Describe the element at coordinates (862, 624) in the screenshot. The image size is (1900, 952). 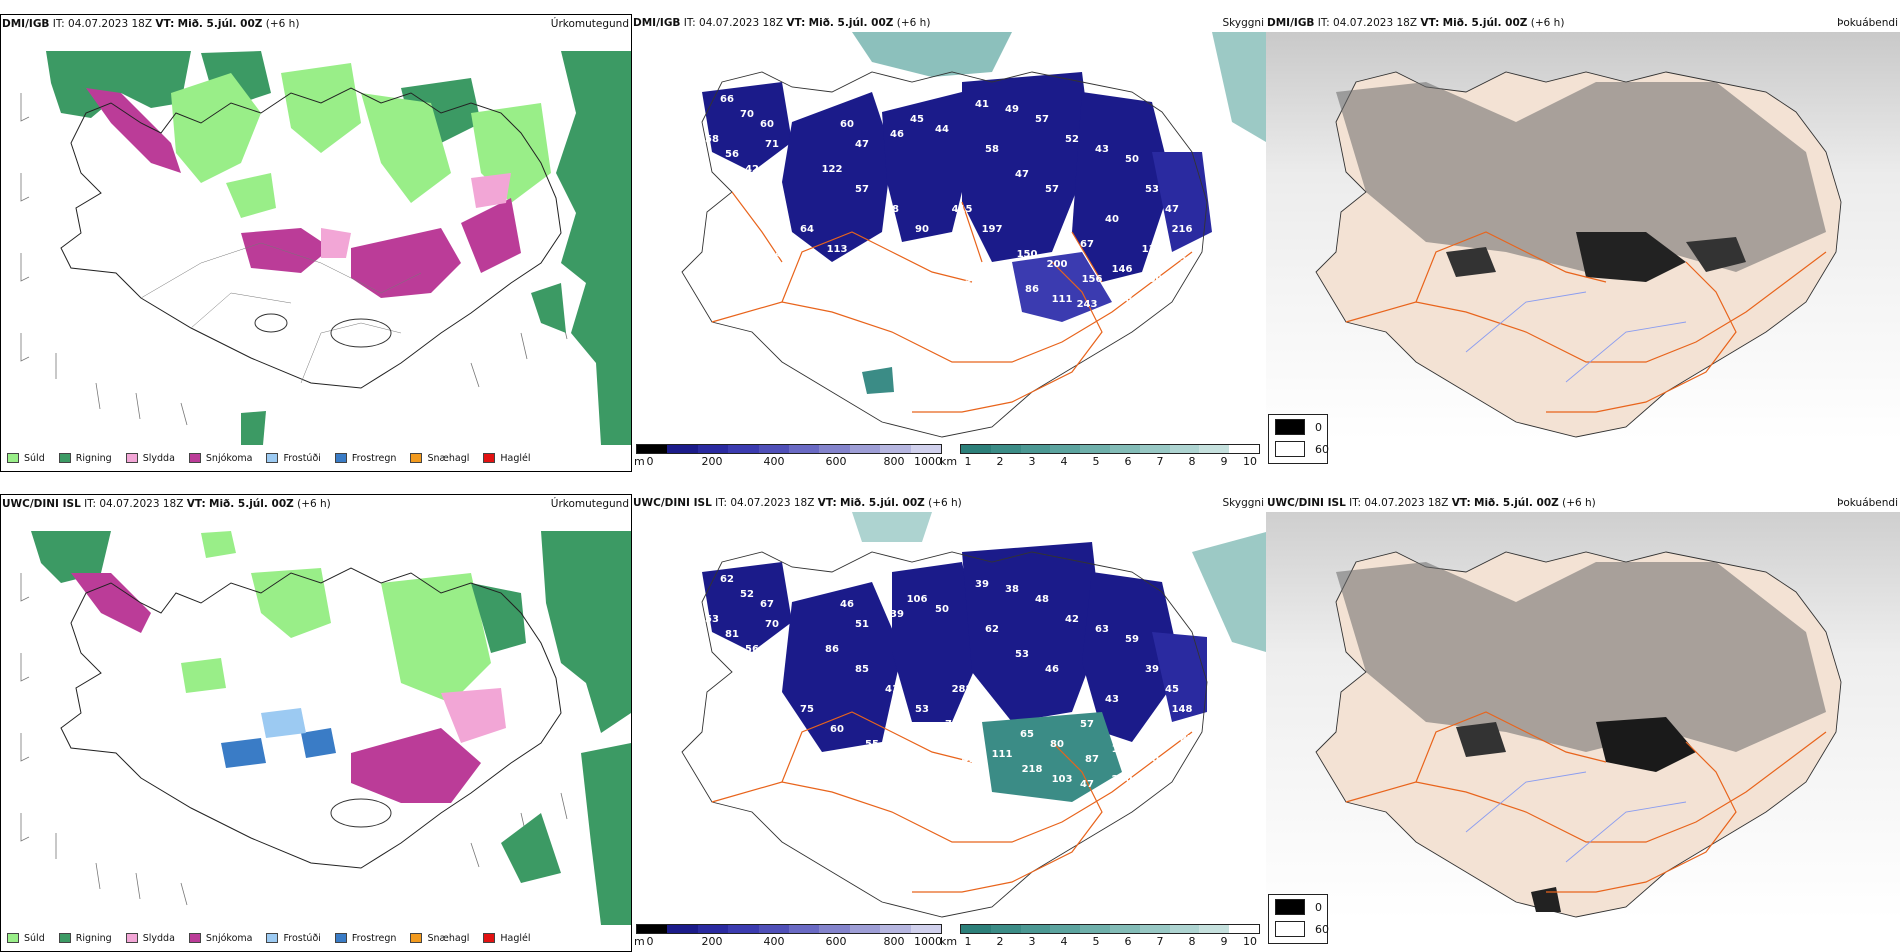
I see `cloudbase-value-label: 51` at that location.